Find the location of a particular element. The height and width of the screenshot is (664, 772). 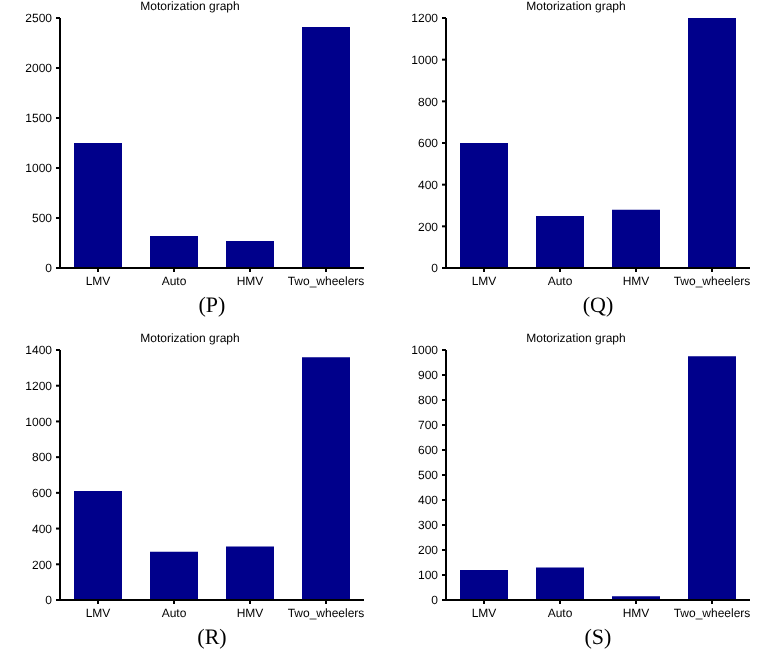

x-axis-title: (R) is located at coordinates (212, 638).